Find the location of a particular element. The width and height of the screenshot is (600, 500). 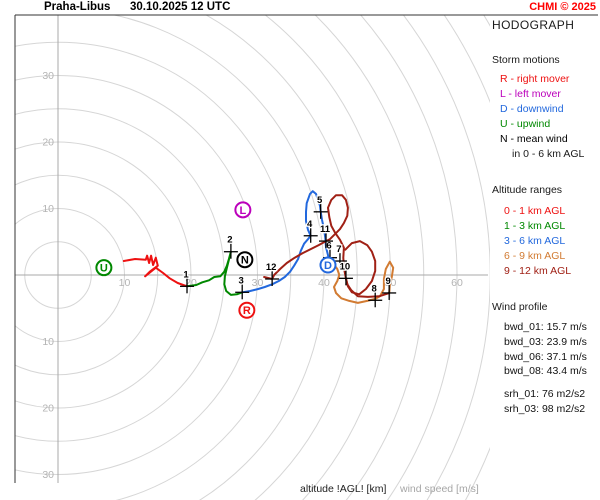

altitude-marker-label-3: 3 is located at coordinates (241, 280).